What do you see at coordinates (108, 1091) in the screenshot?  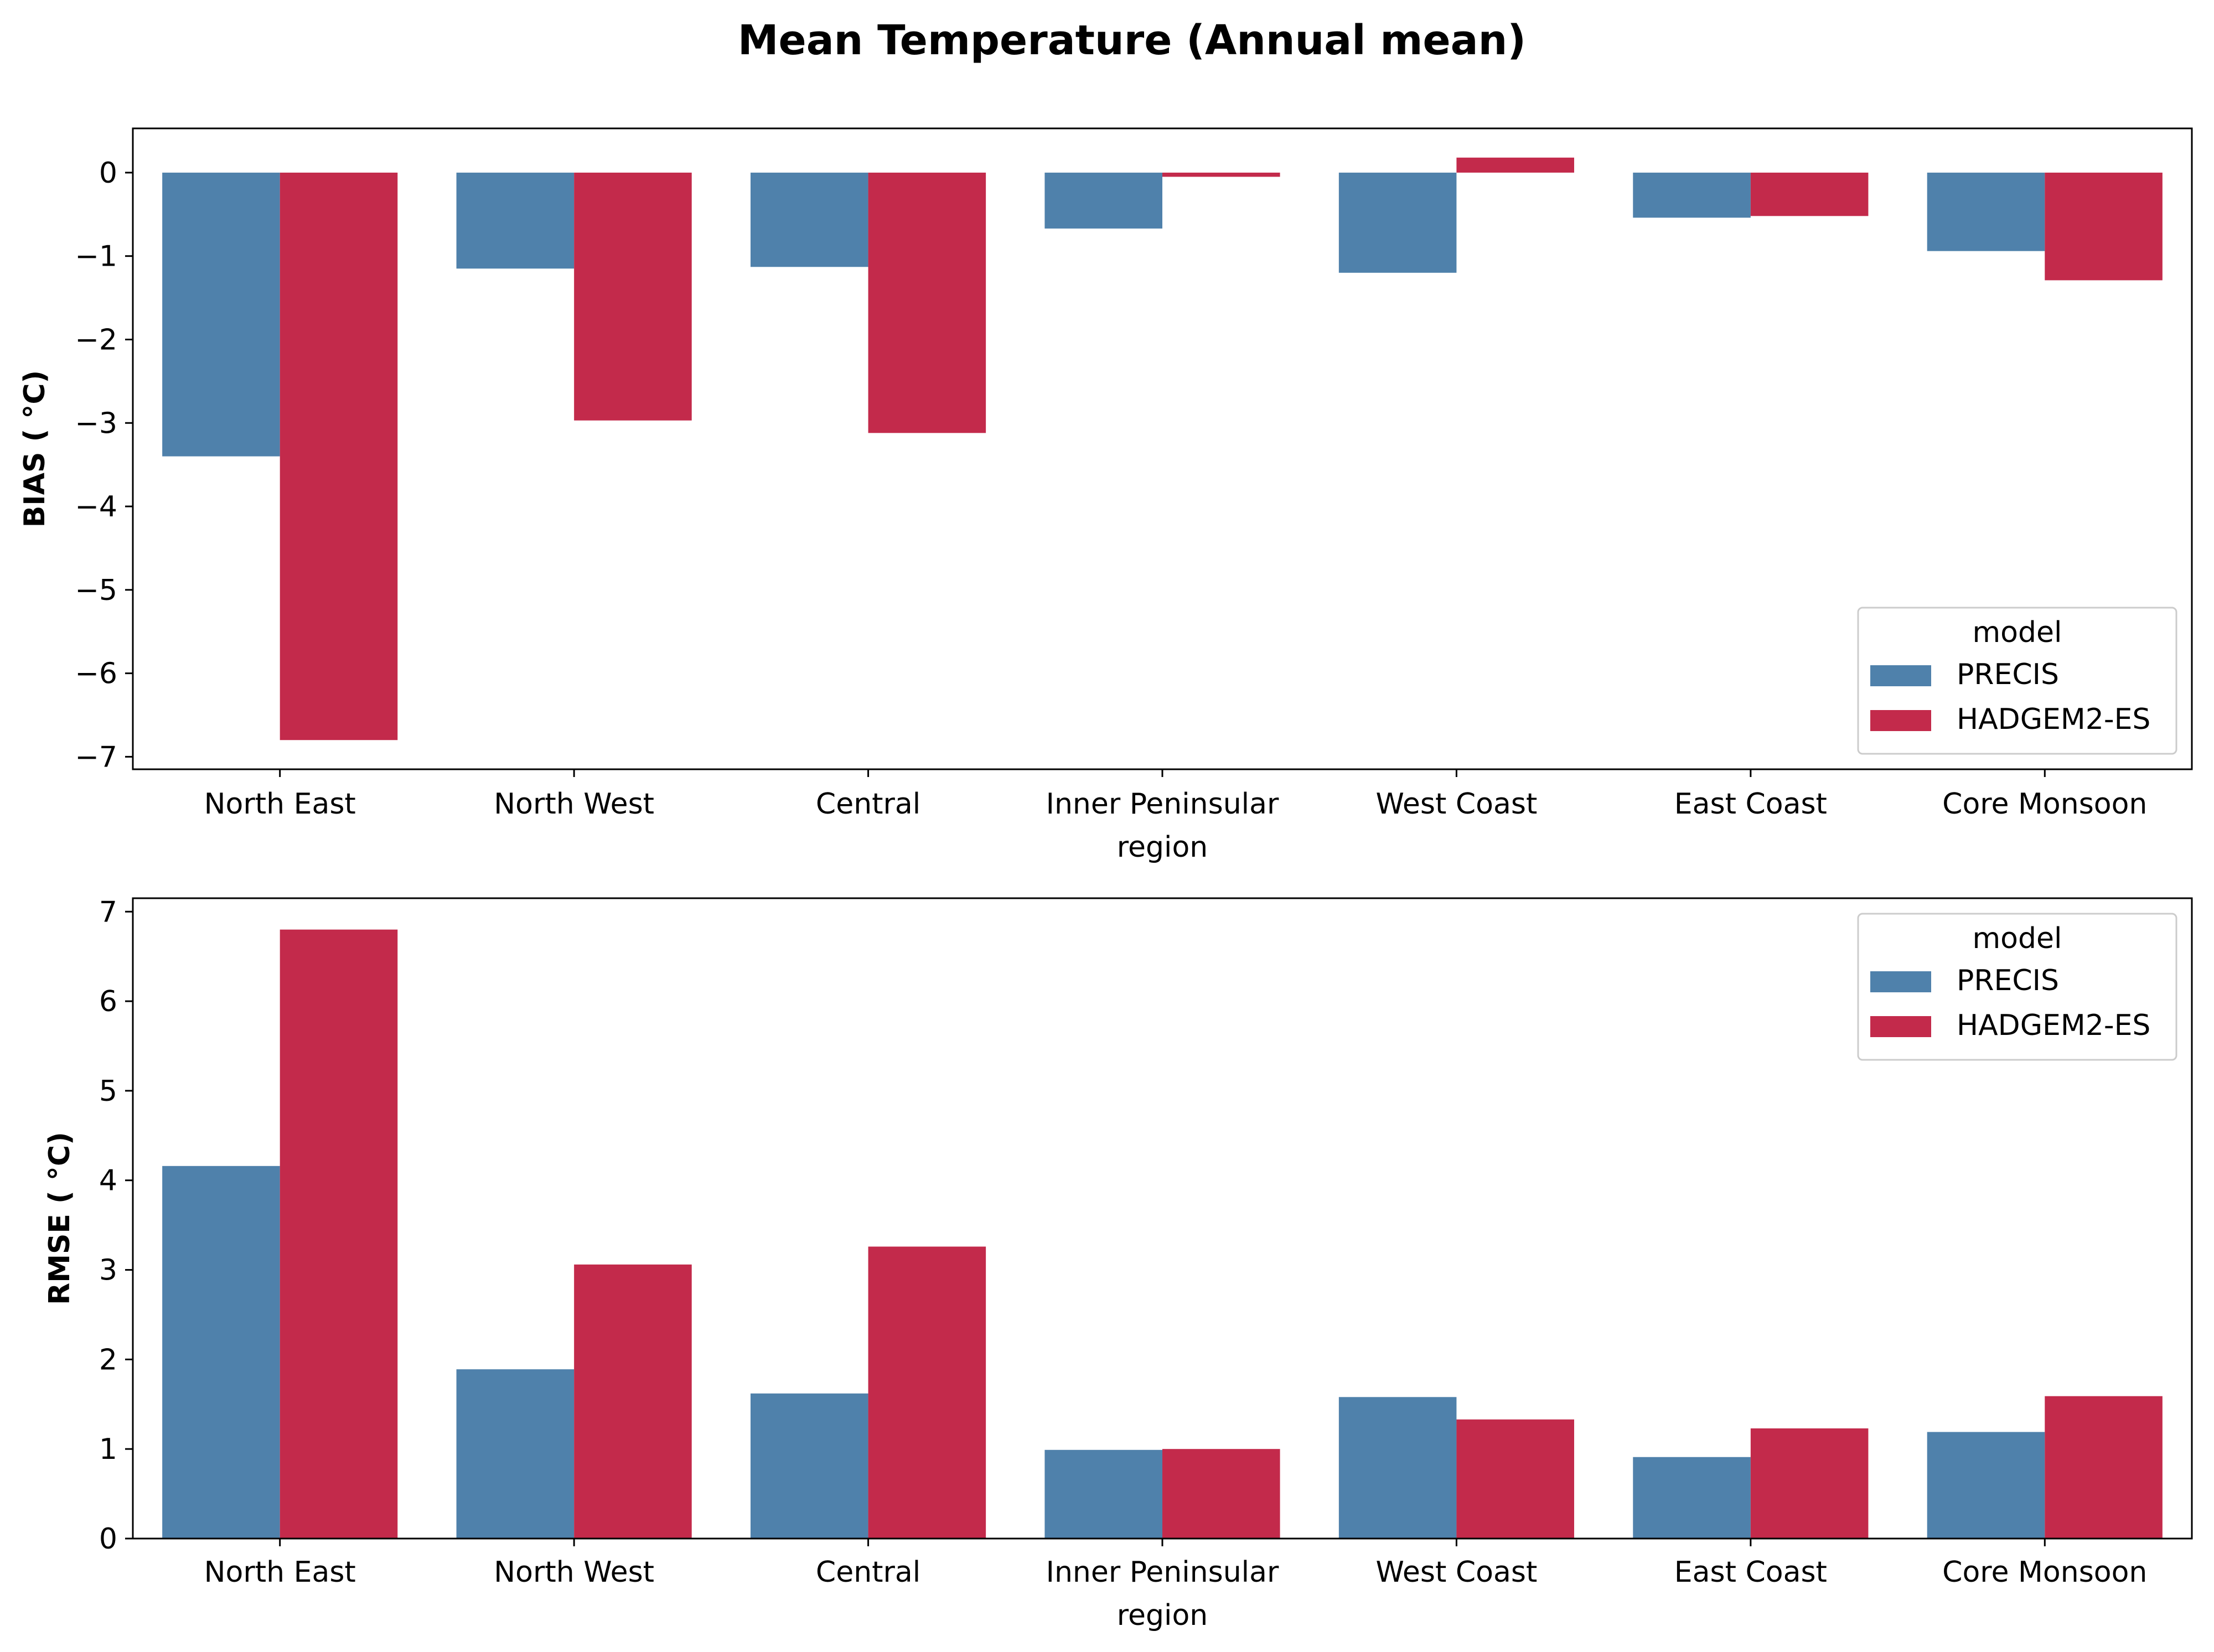 I see `y-tick-label: 5` at bounding box center [108, 1091].